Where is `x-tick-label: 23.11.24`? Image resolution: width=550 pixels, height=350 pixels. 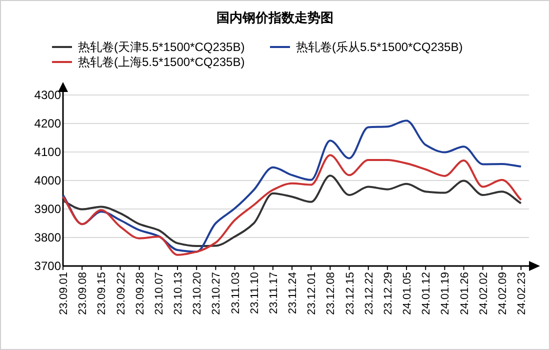
x-tick-label: 23.11.24 is located at coordinates (293, 293).